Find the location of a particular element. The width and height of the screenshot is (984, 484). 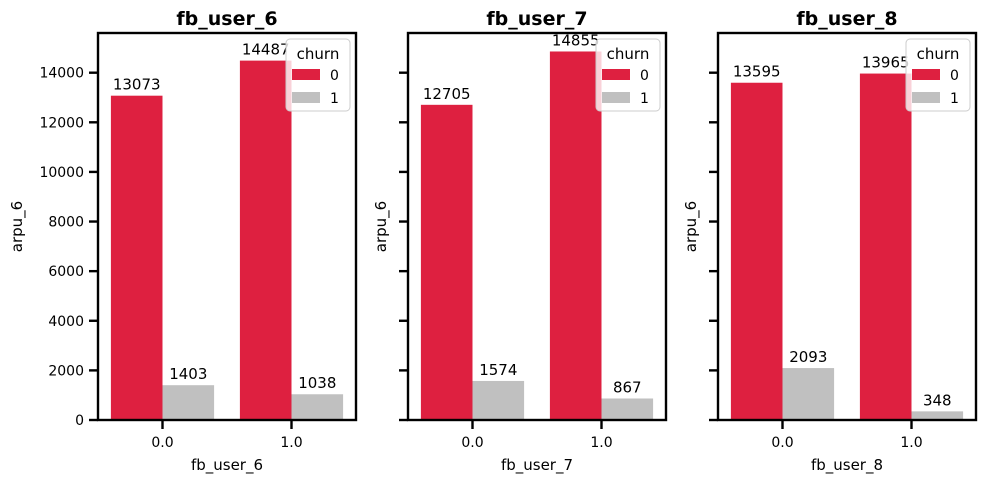

chart-title: fb_user_6 is located at coordinates (226, 19).